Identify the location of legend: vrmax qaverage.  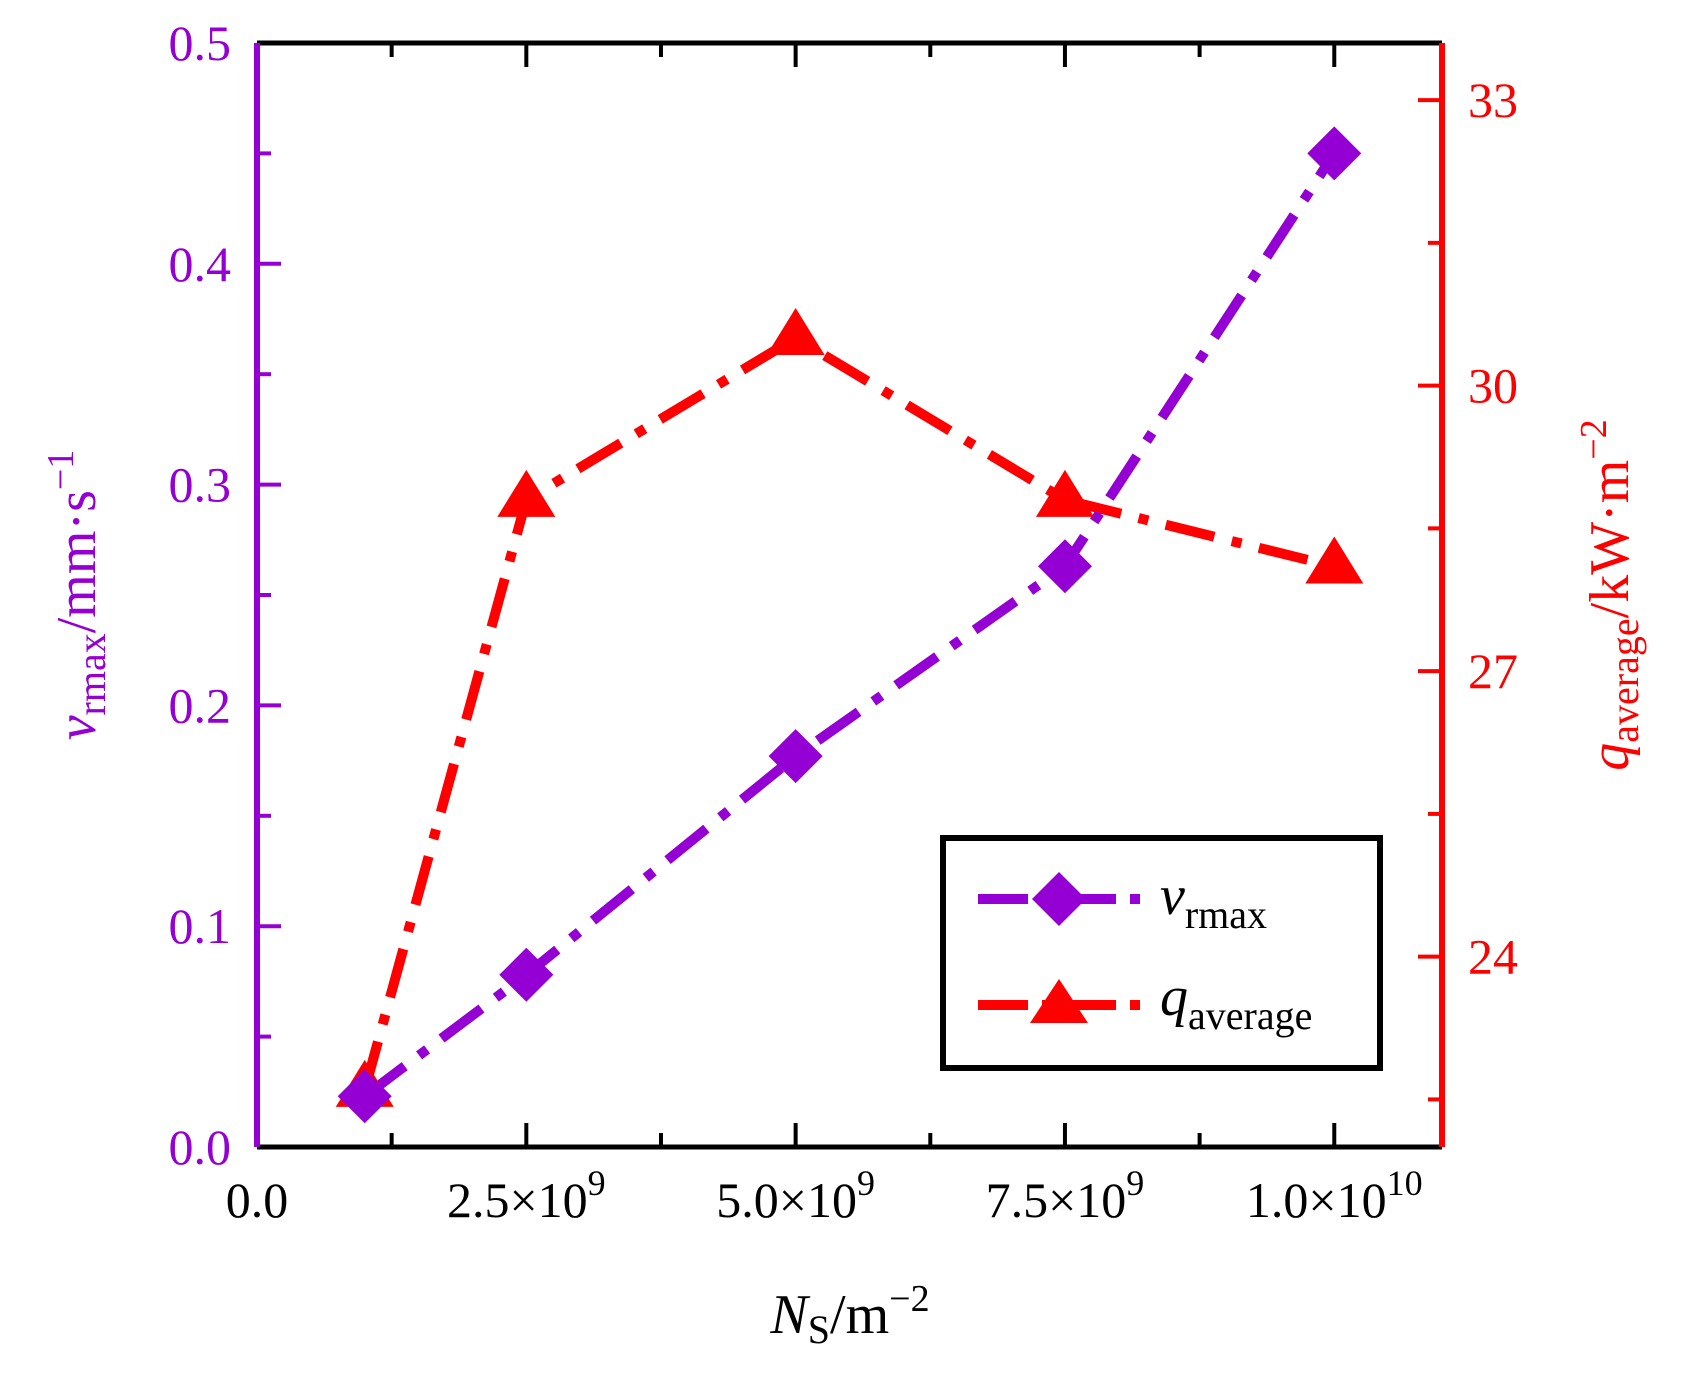
(1161, 953).